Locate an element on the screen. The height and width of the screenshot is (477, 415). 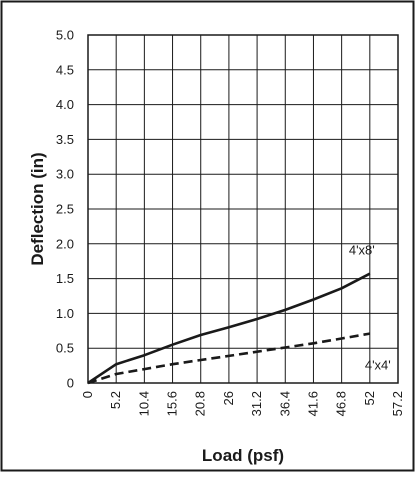
x-tick-label: 15.6 is located at coordinates (172, 403).